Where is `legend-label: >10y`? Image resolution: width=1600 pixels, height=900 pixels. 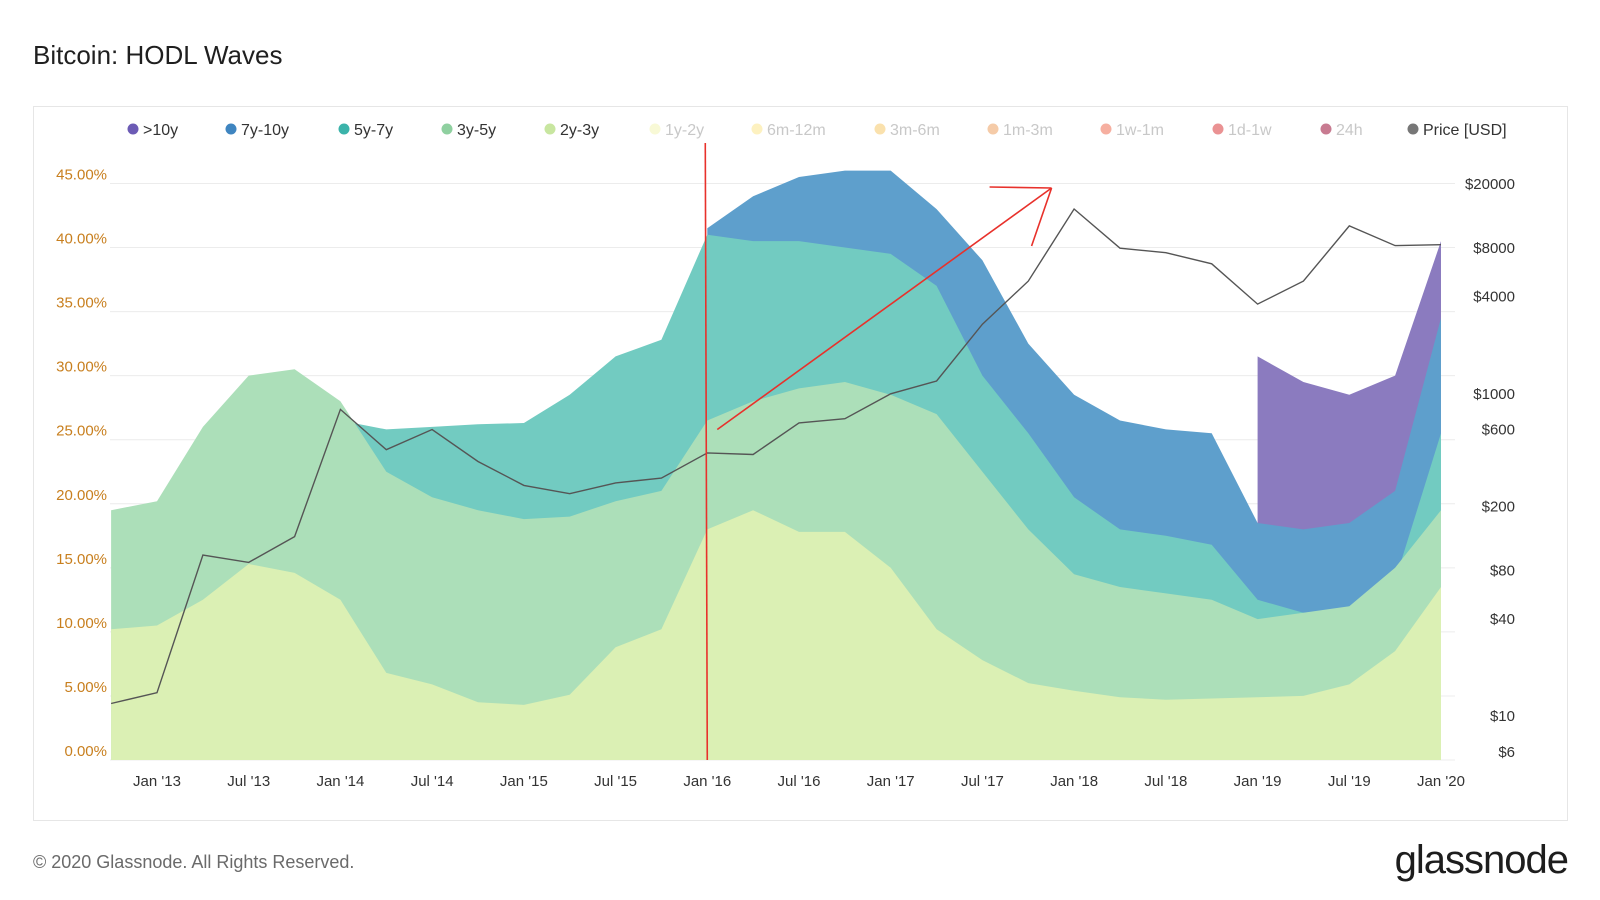 legend-label: >10y is located at coordinates (160, 130).